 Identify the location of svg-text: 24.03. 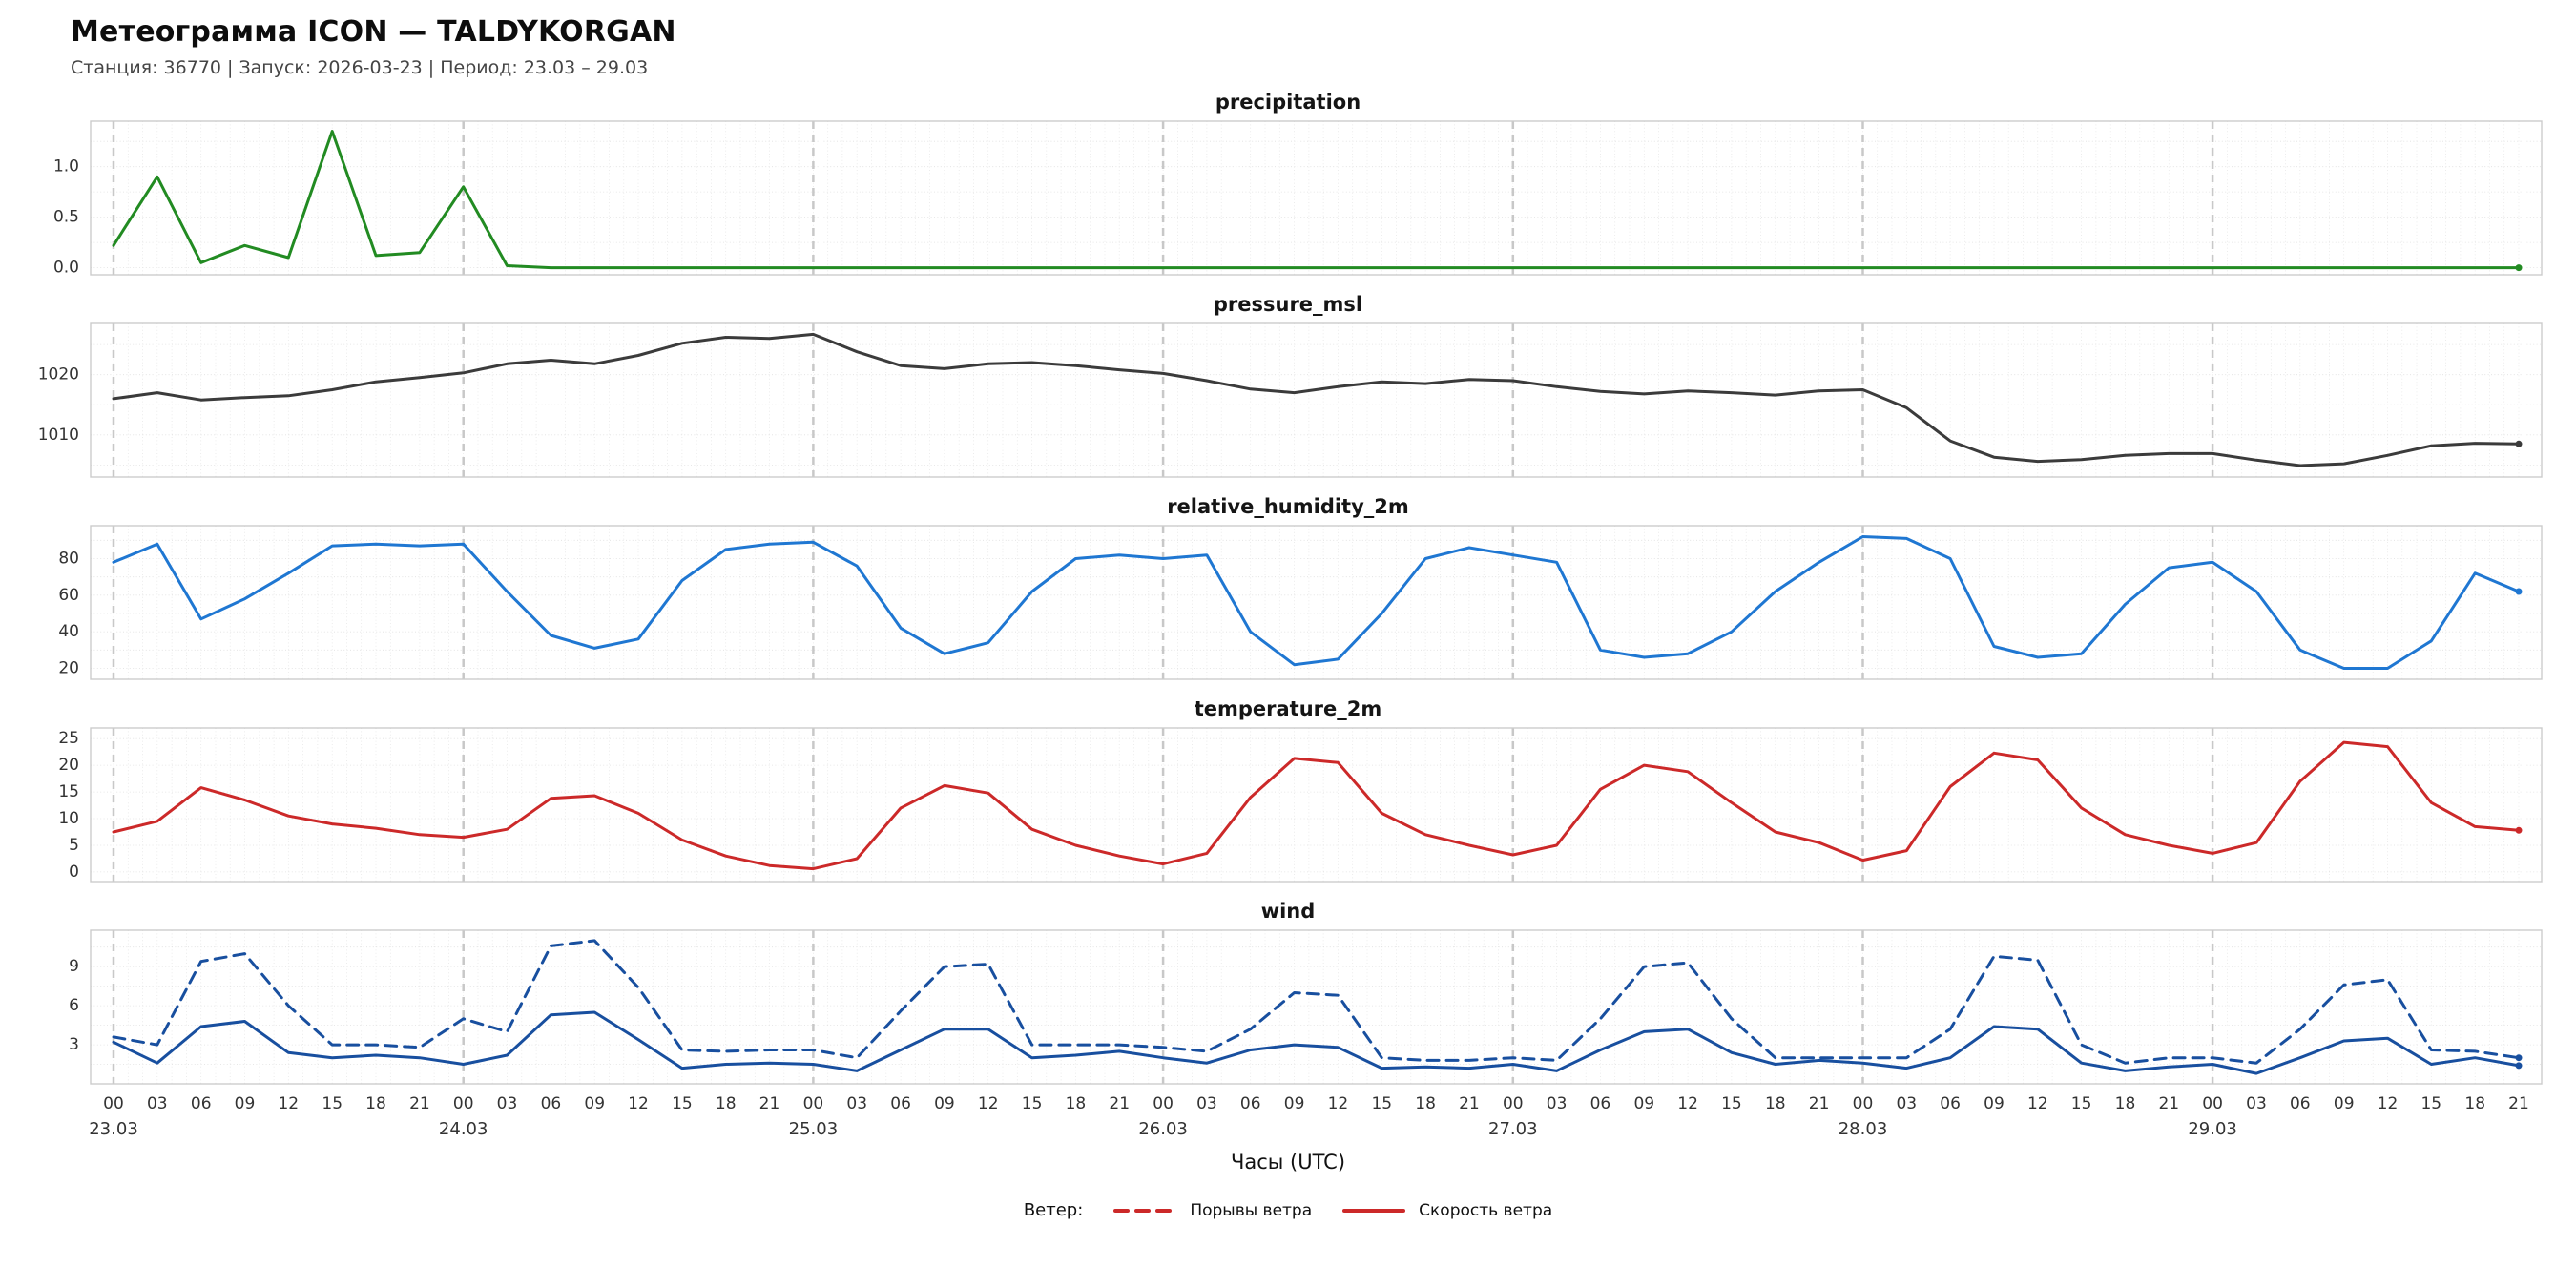
(463, 1129).